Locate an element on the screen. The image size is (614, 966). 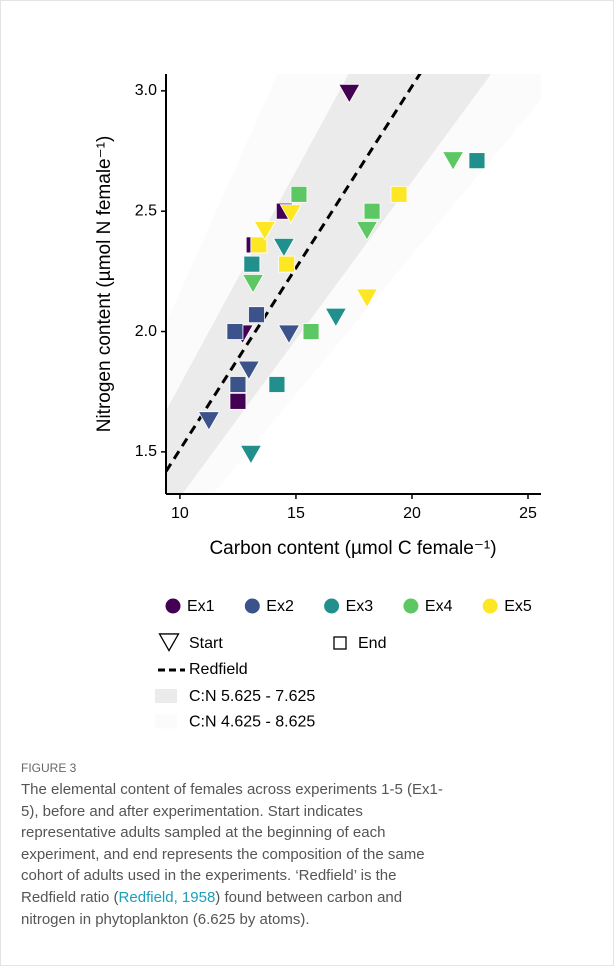
legend-label: C:N 4.625 - 8.625 is located at coordinates (252, 722).